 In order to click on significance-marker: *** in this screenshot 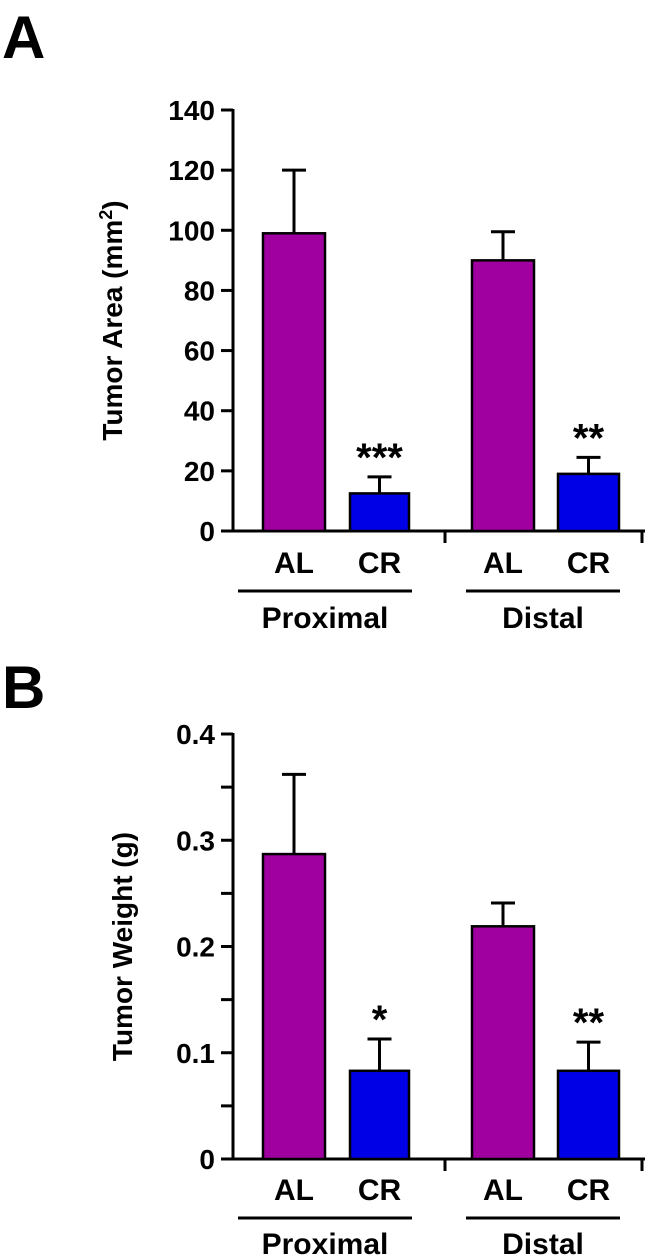, I will do `click(379, 458)`.